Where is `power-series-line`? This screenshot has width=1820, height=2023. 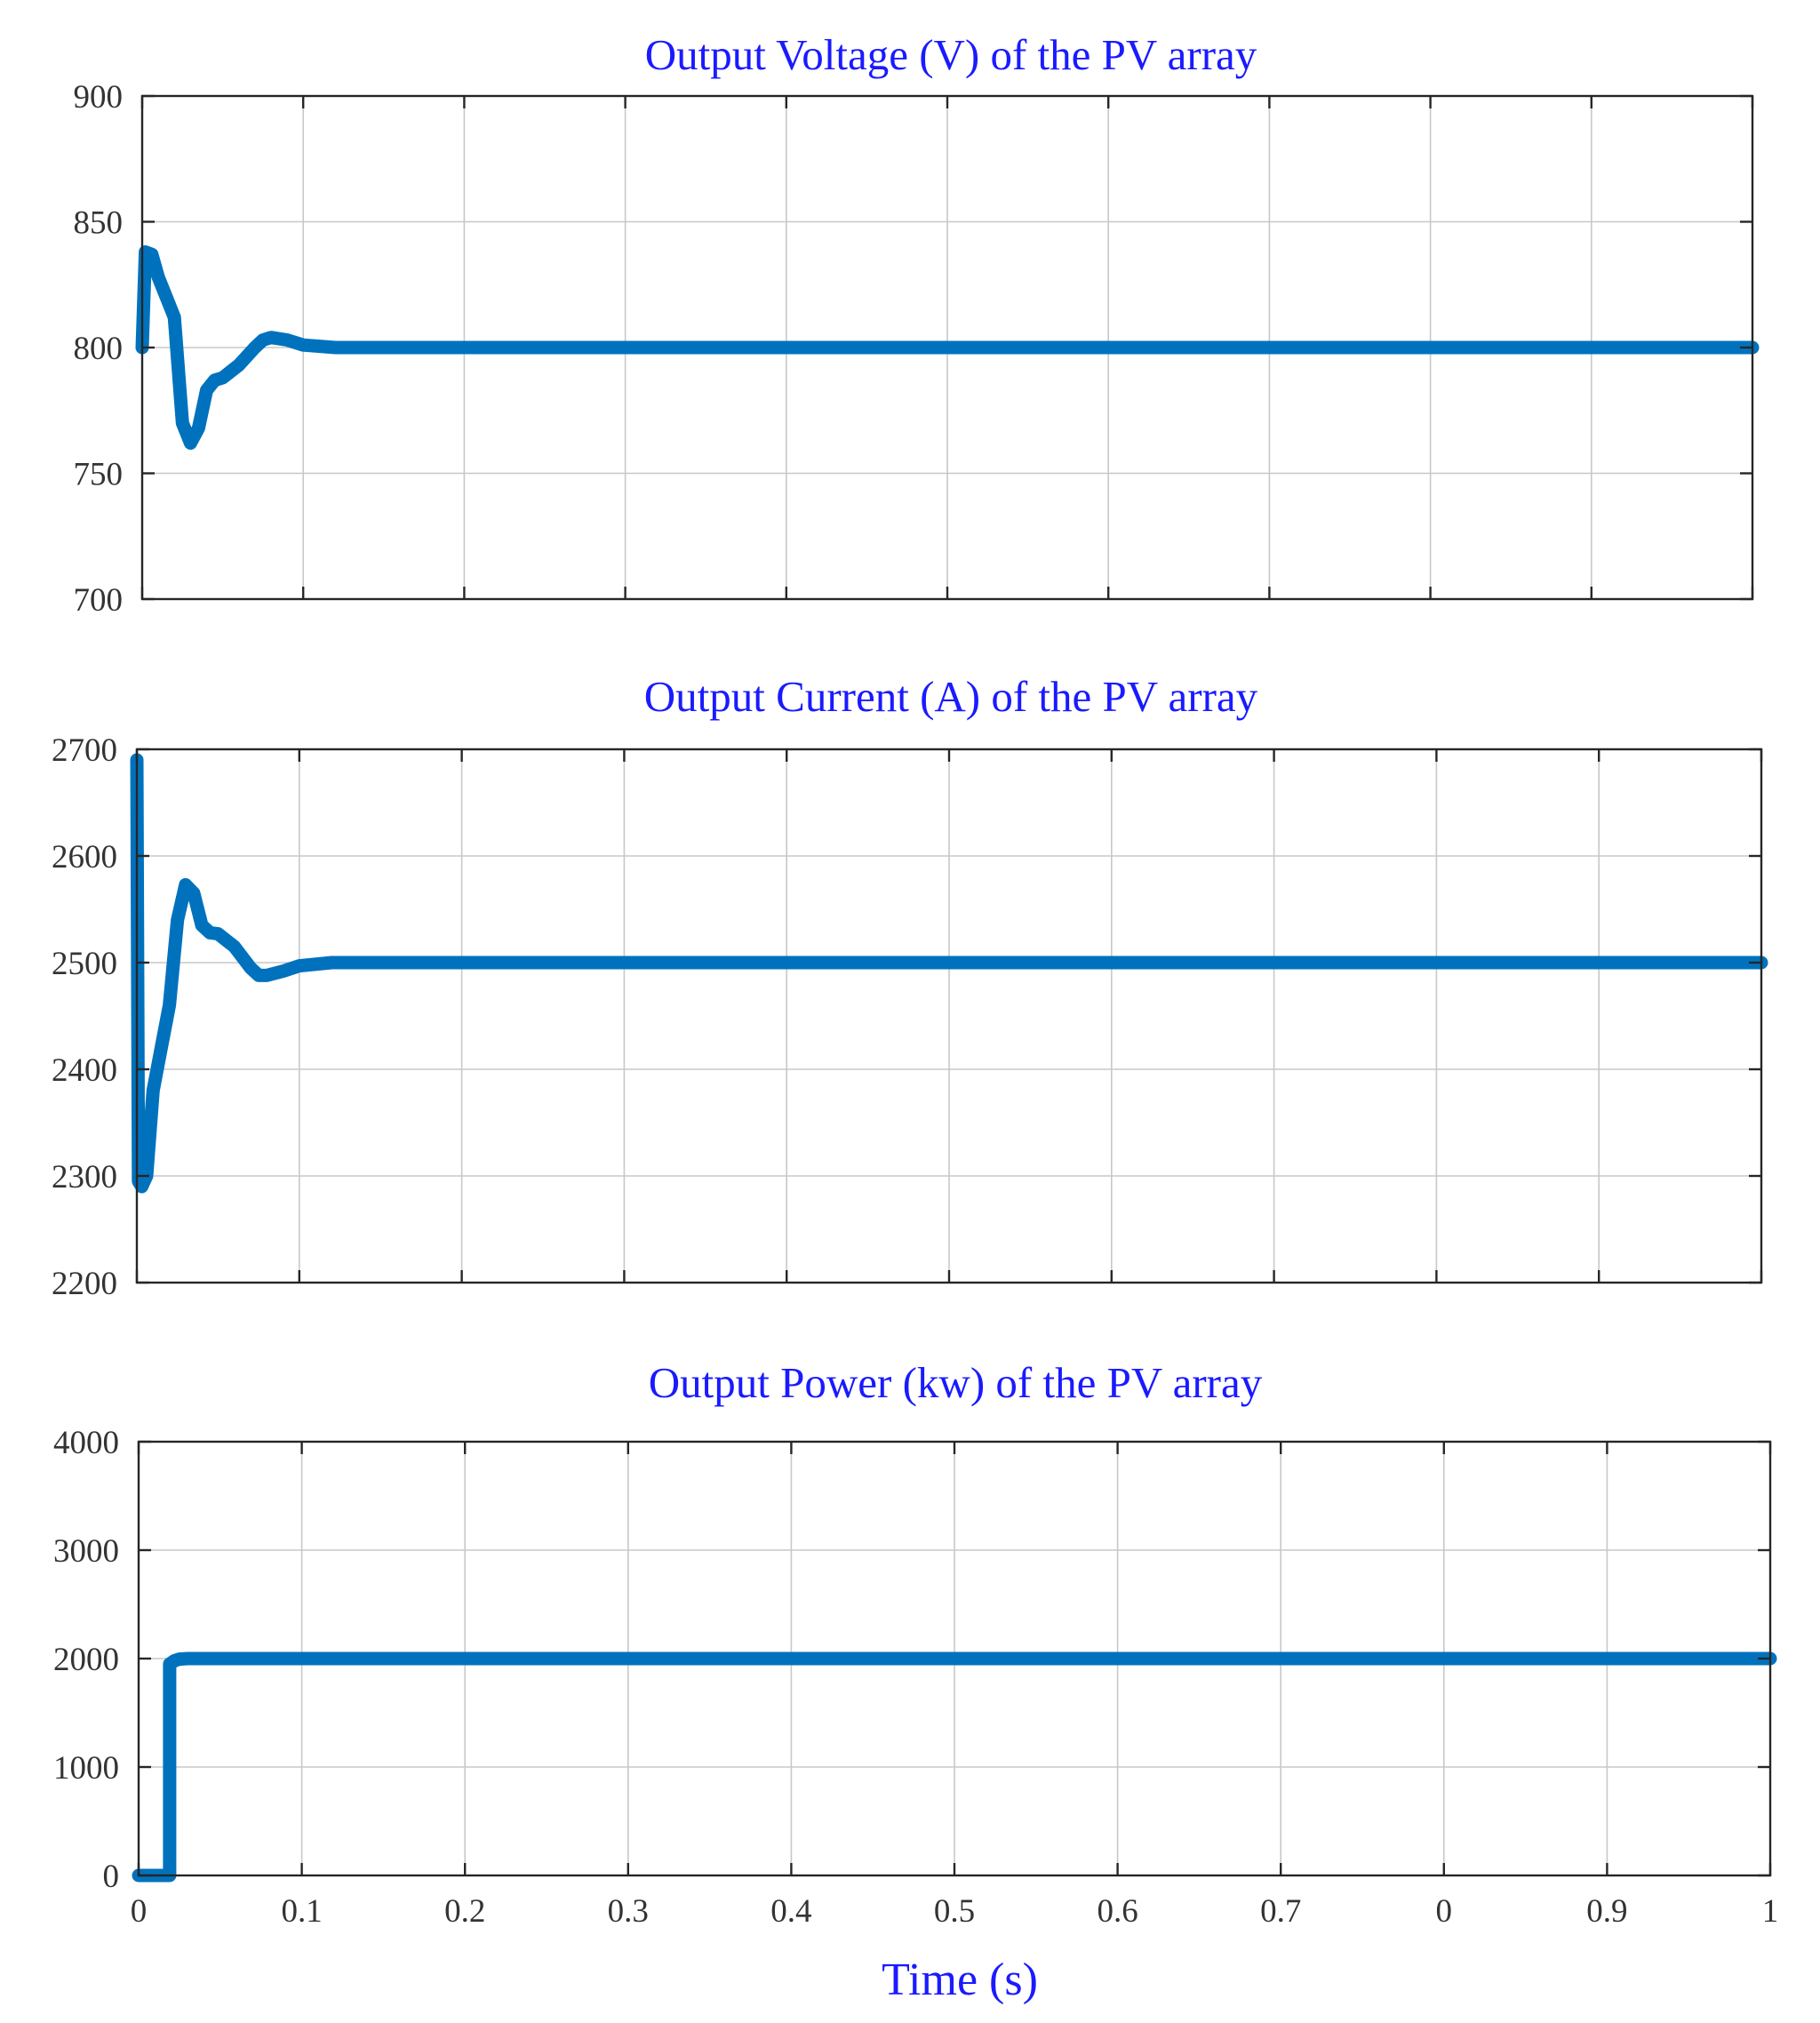
power-series-line is located at coordinates (954, 1767).